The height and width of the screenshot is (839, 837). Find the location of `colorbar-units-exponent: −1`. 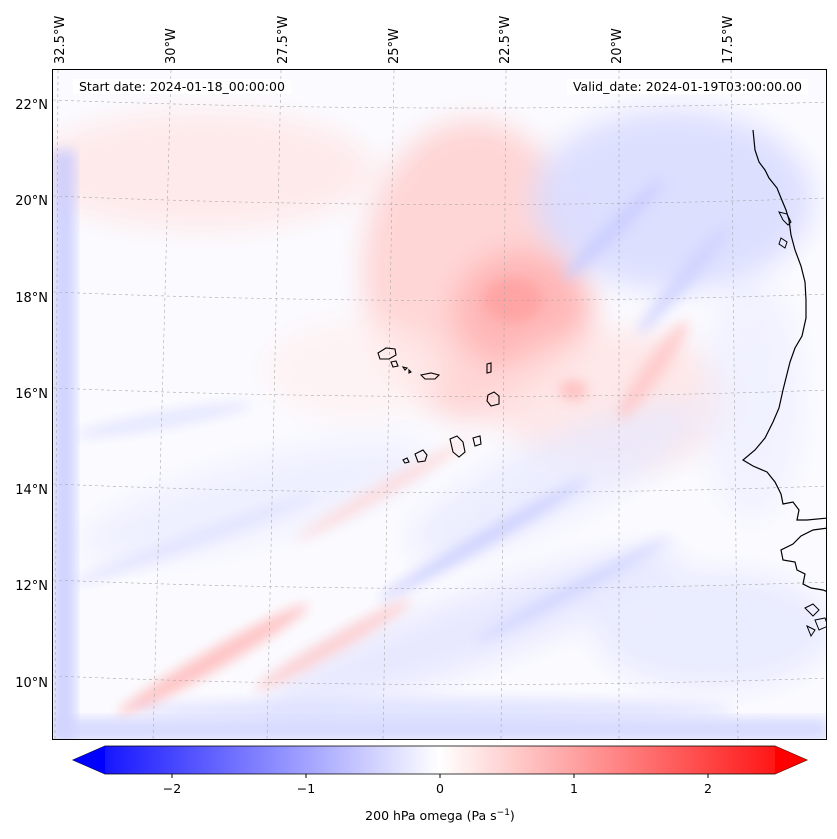

colorbar-units-exponent: −1 is located at coordinates (503, 813).